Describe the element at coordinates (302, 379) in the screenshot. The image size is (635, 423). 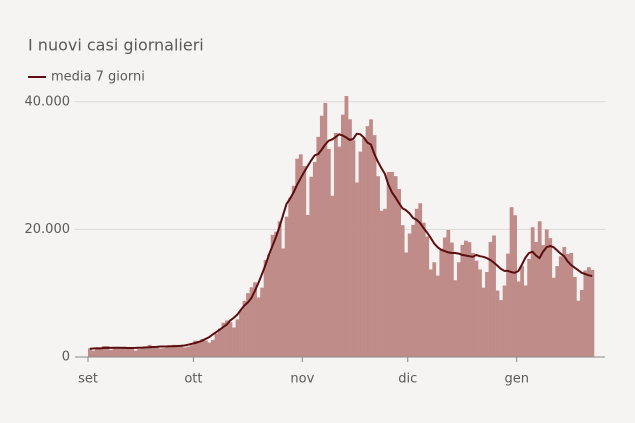
I see `x-tick-label: nov` at that location.